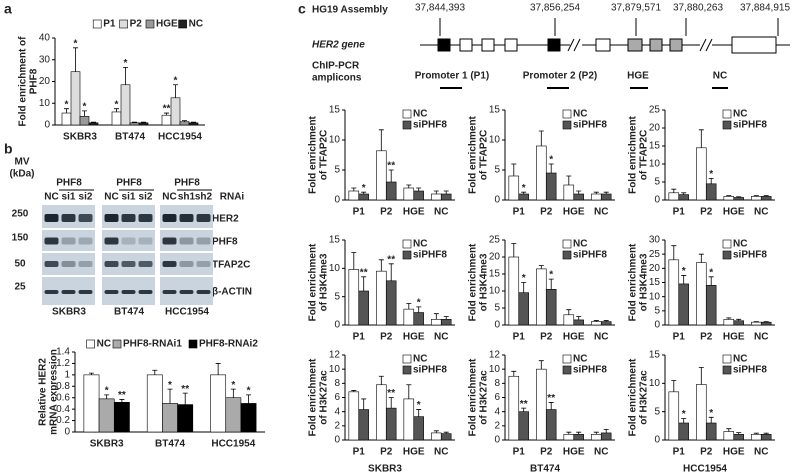 Image resolution: width=796 pixels, height=476 pixels. Describe the element at coordinates (473, 154) in the screenshot. I see `y-axis-label: Fold enrichment` at that location.